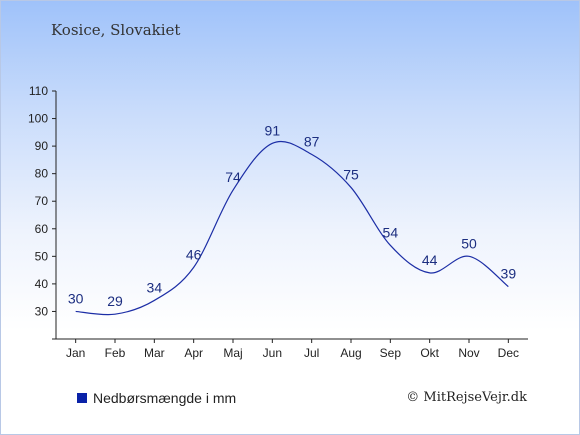 The height and width of the screenshot is (435, 580). What do you see at coordinates (391, 353) in the screenshot?
I see `x-tick-label: Sep` at bounding box center [391, 353].